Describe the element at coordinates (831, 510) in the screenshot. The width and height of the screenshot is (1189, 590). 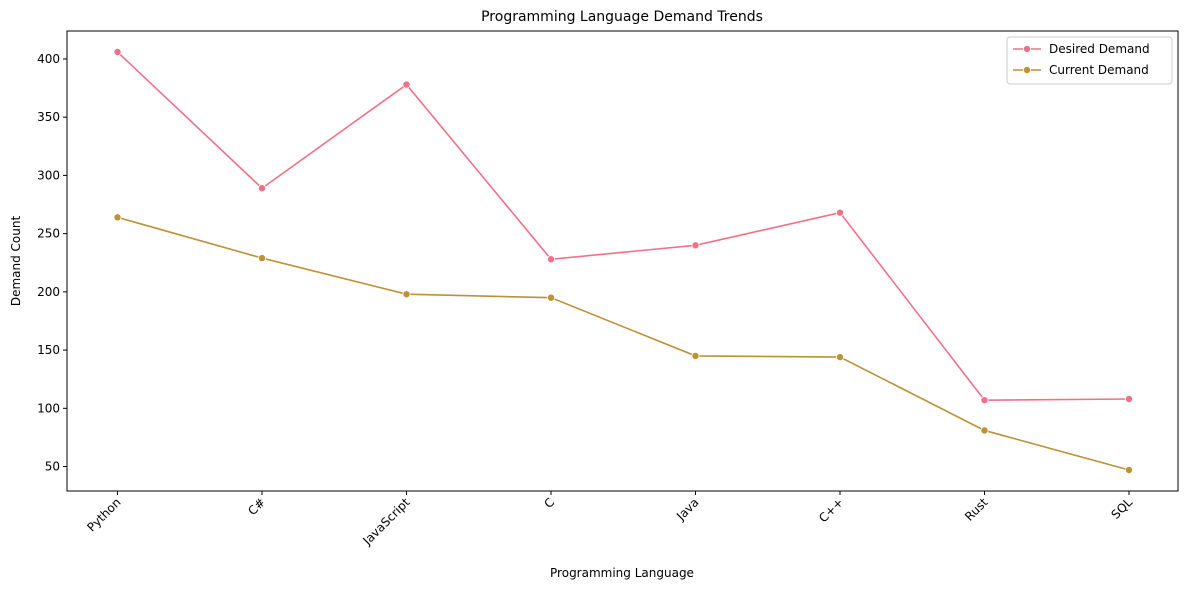
I see `x-tick-label: C++` at that location.